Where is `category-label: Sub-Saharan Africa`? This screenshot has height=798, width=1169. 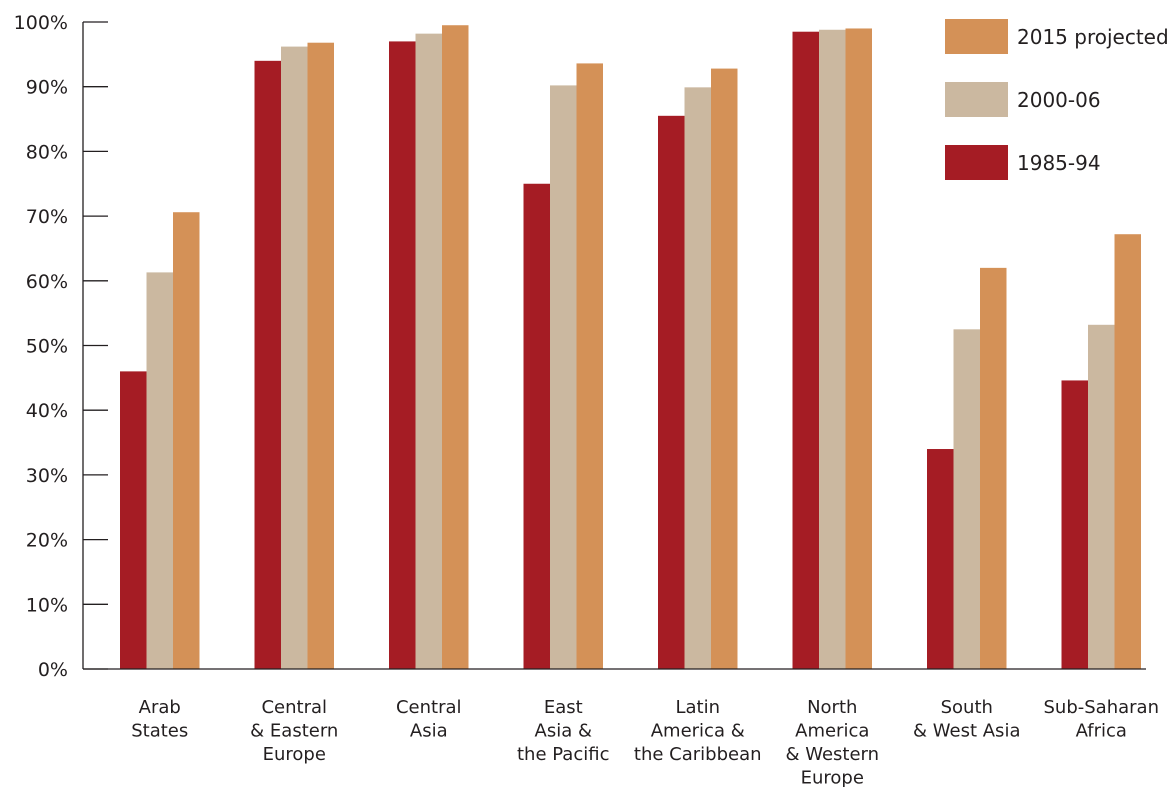
category-label: Sub-Saharan Africa is located at coordinates (1102, 719).